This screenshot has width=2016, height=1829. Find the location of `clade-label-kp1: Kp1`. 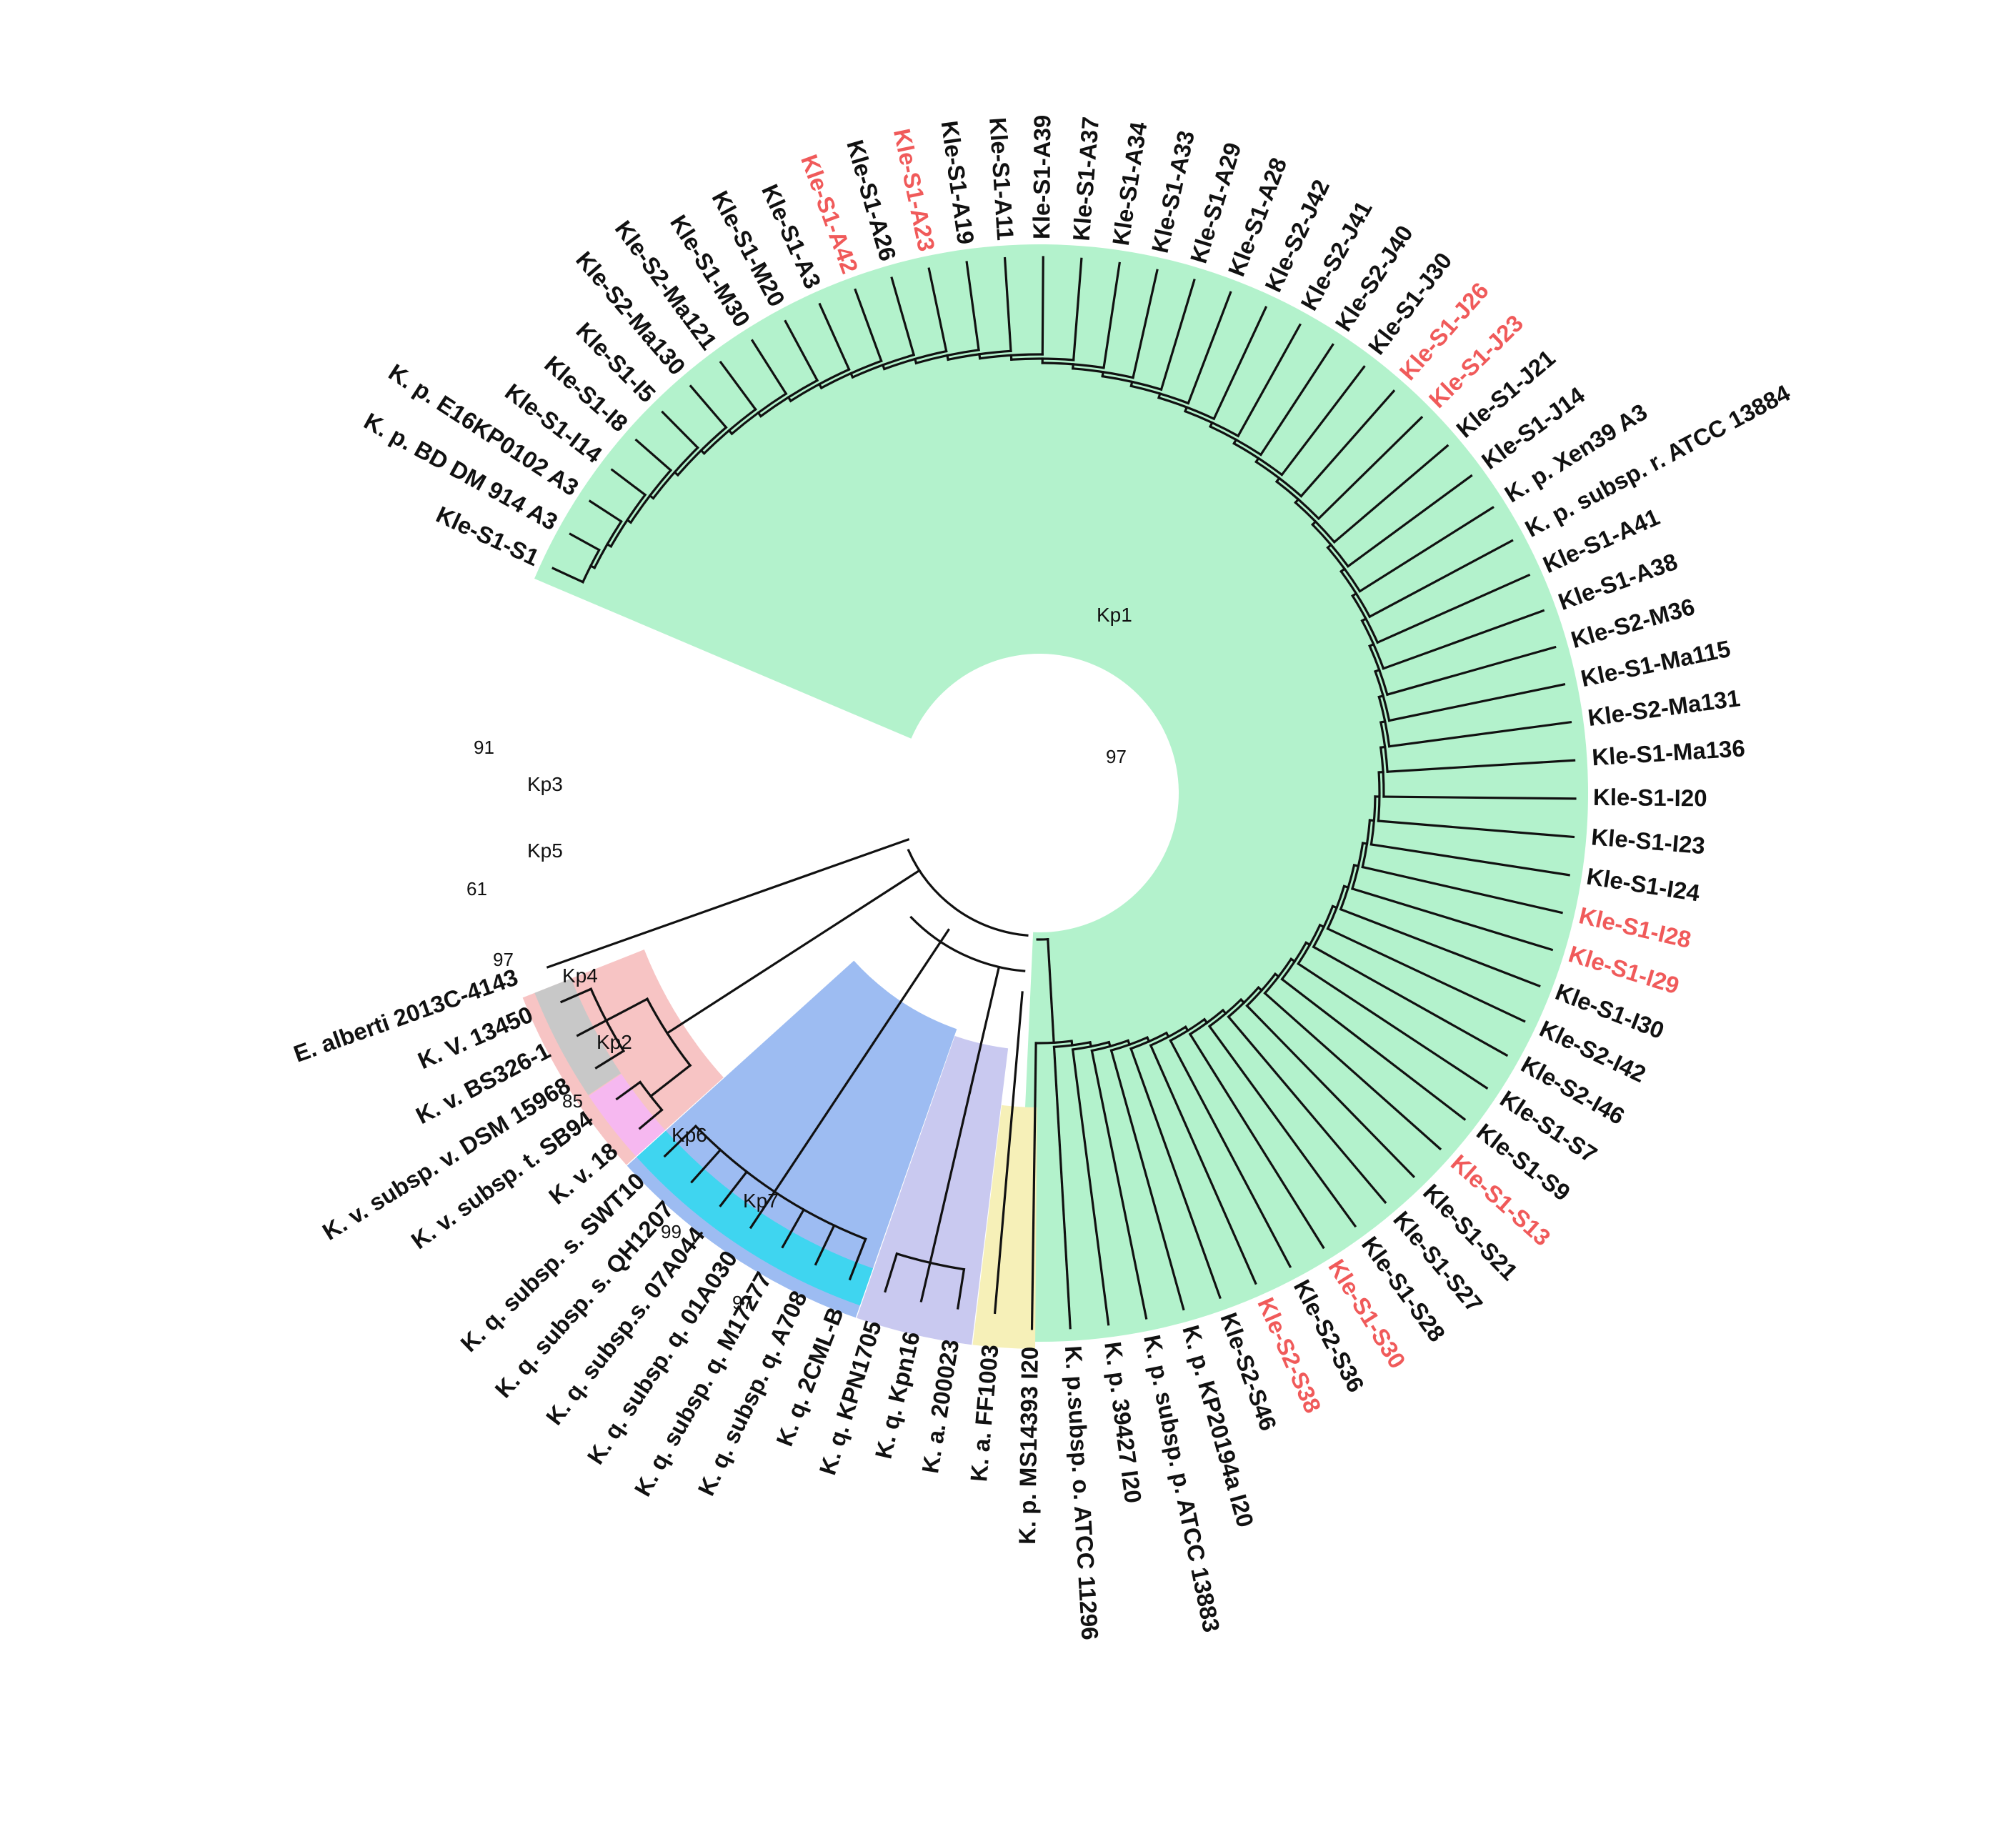

clade-label-kp1: Kp1 is located at coordinates (1114, 615).